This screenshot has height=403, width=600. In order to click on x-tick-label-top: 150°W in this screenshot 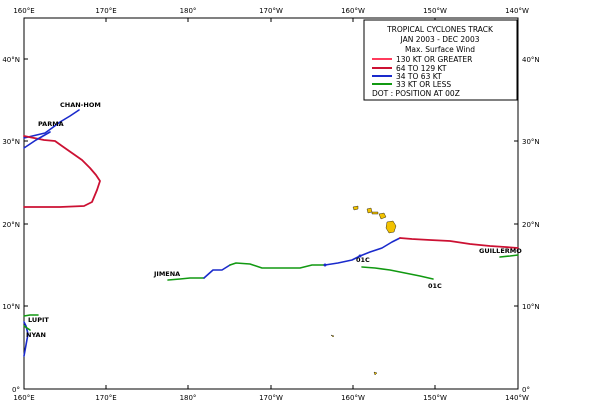, I will do `click(435, 11)`.